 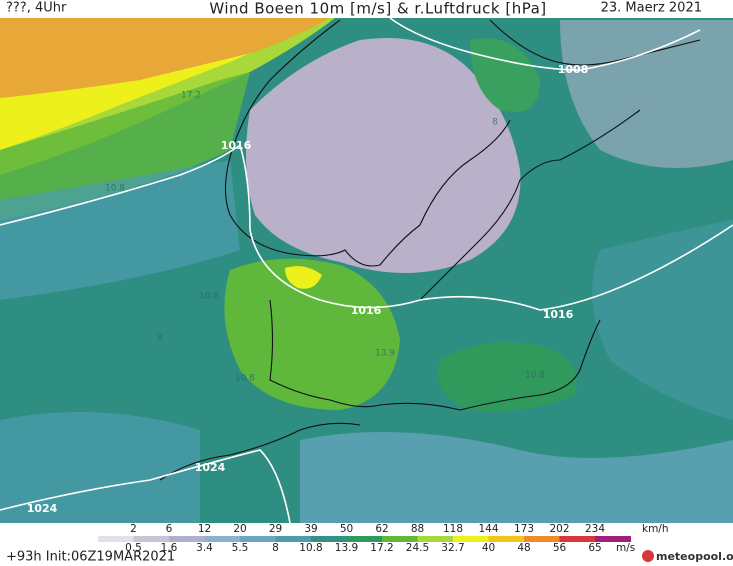 What do you see at coordinates (310, 529) in the screenshot?
I see `legend-kmh-label: 39` at bounding box center [310, 529].